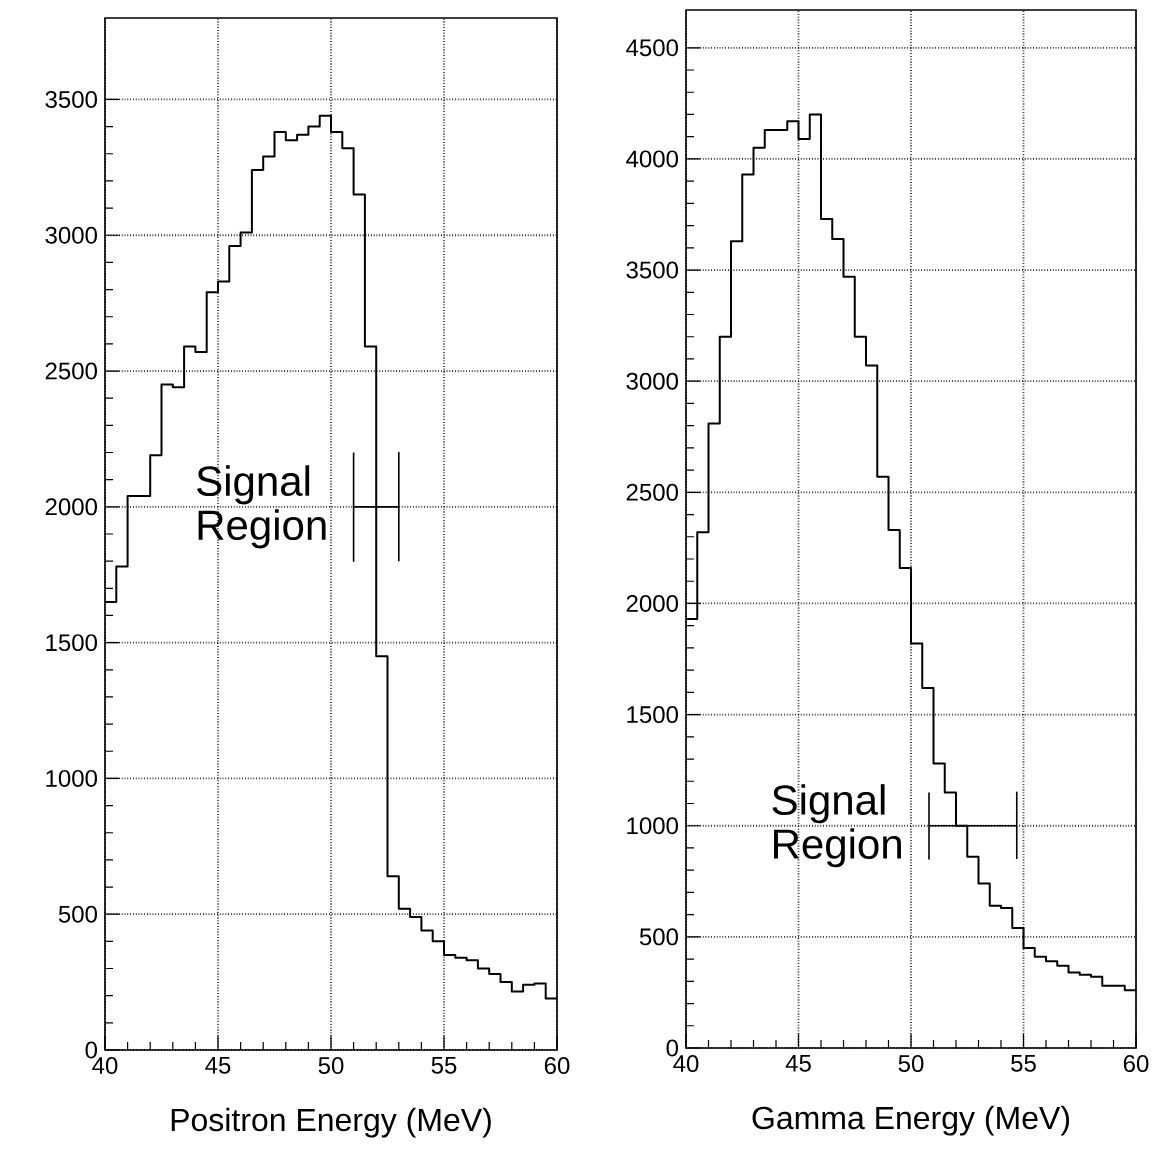  Describe the element at coordinates (652, 48) in the screenshot. I see `y-tick-label: 4500` at that location.